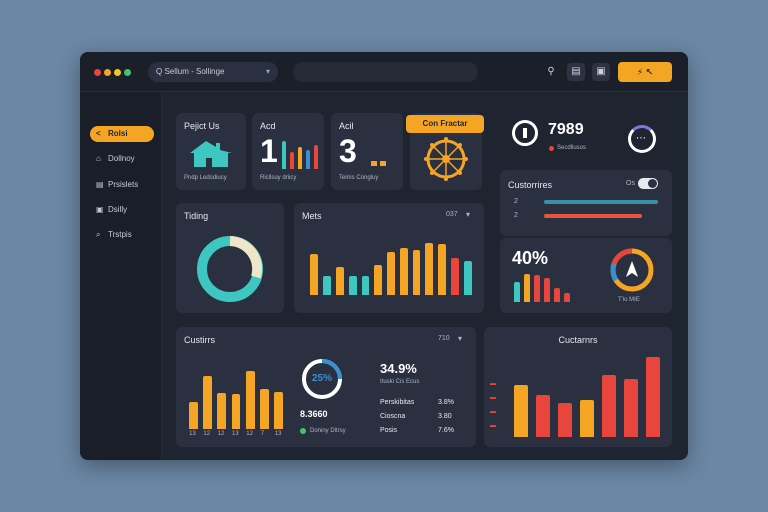 This screenshot has height=512, width=768. I want to click on customers-toggle, so click(648, 183).